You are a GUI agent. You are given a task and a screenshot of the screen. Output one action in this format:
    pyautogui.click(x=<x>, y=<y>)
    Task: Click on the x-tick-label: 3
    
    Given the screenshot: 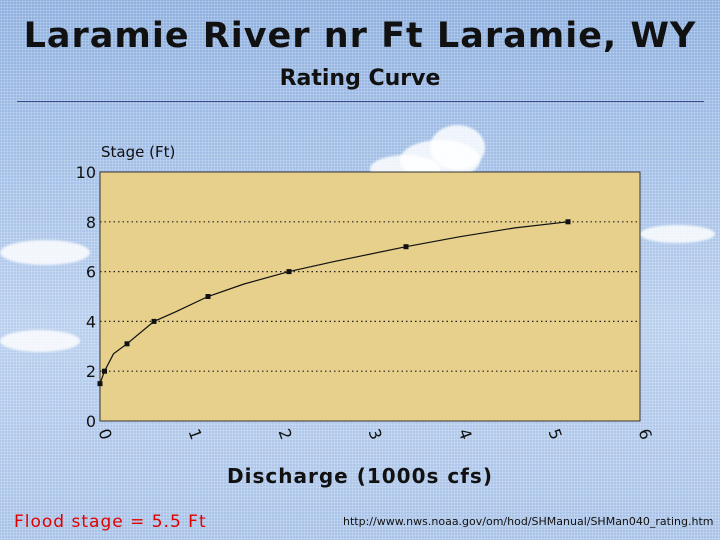 What is the action you would take?
    pyautogui.click(x=374, y=434)
    